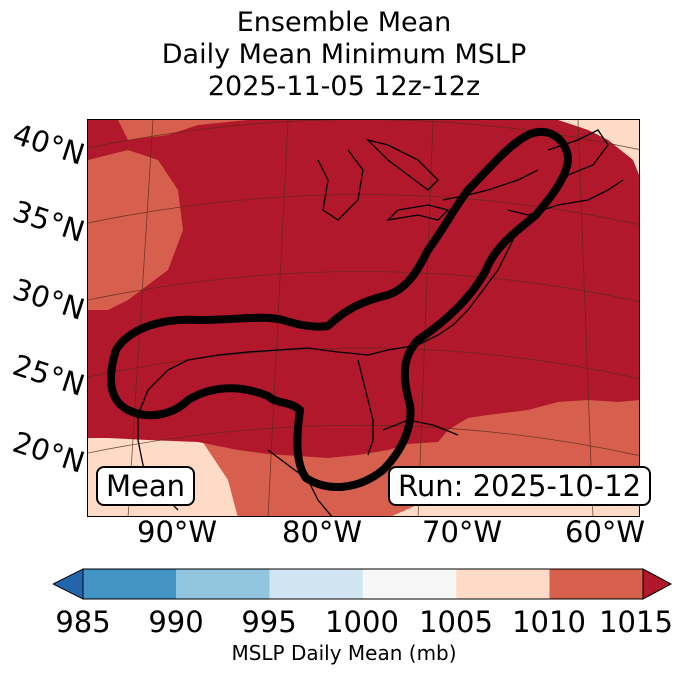 The height and width of the screenshot is (674, 688). What do you see at coordinates (657, 584) in the screenshot?
I see `colorbar-over-extension` at bounding box center [657, 584].